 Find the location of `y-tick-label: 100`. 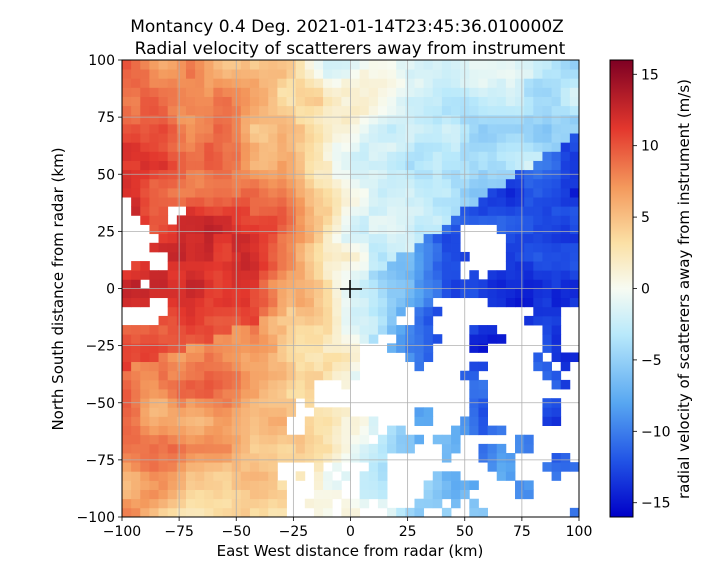

y-tick-label: 100 is located at coordinates (101, 61).